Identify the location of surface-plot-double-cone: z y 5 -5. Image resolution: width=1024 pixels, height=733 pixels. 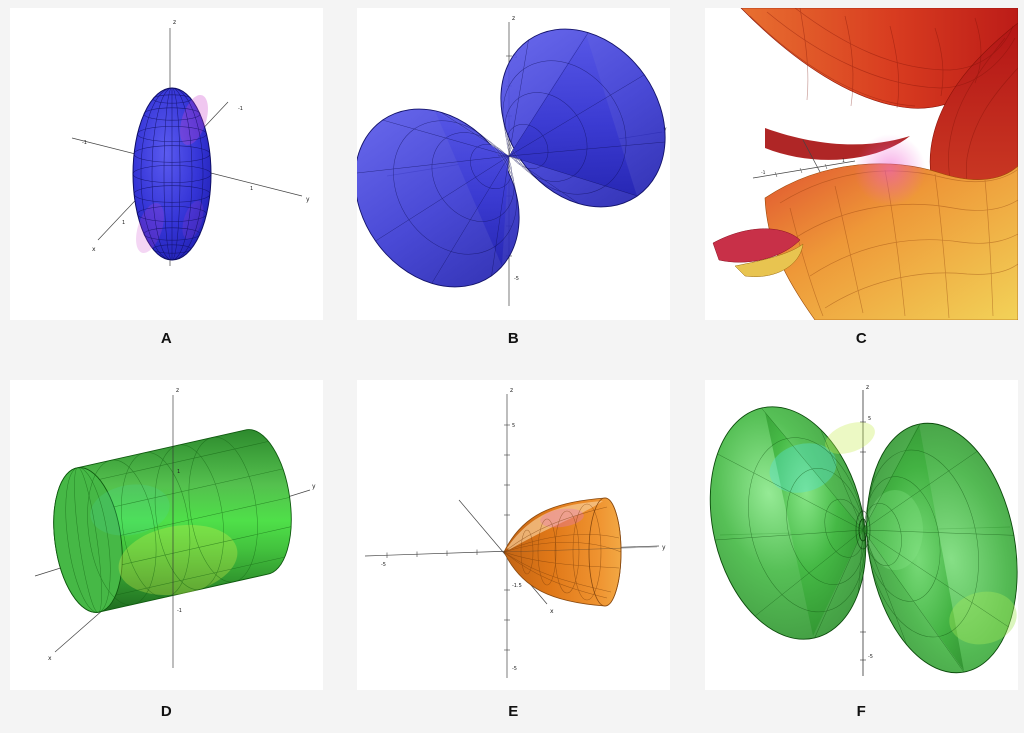
(512, 160).